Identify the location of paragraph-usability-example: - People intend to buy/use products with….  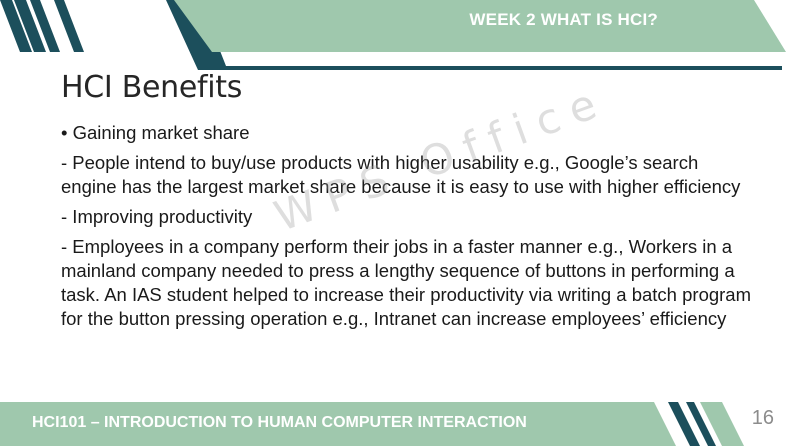
(401, 174).